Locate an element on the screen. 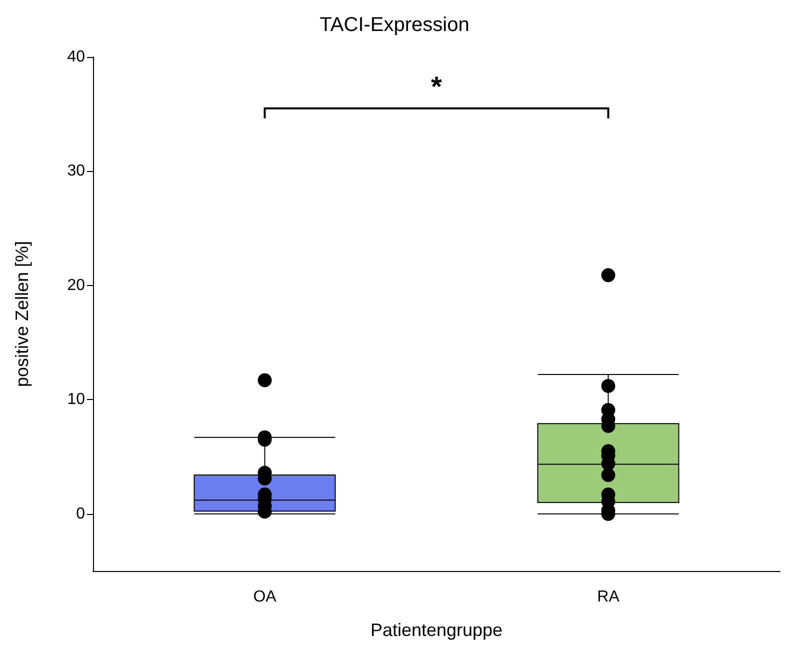  x-axis-title: Patientengruppe is located at coordinates (436, 630).